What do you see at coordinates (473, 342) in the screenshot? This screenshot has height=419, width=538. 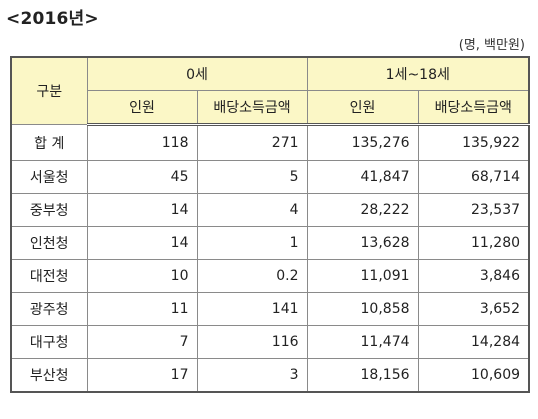 I see `cell-amount-b: 14,284` at bounding box center [473, 342].